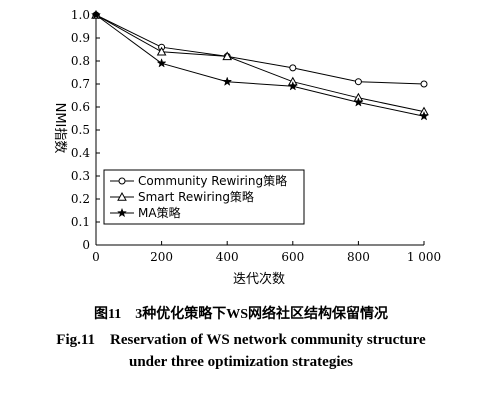  What do you see at coordinates (240, 314) in the screenshot?
I see `figure-caption-chinese: 图11 3种优化策略下WS网络社区结构保留情况` at bounding box center [240, 314].